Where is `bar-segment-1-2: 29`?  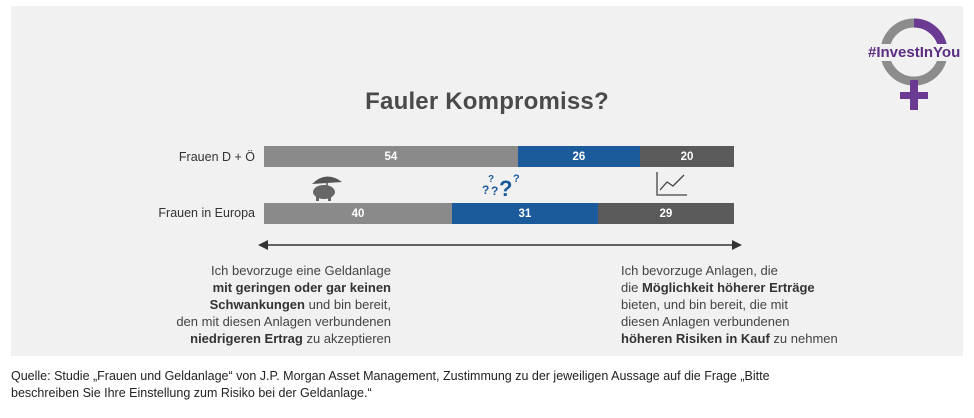
bar-segment-1-2: 29 is located at coordinates (665, 213).